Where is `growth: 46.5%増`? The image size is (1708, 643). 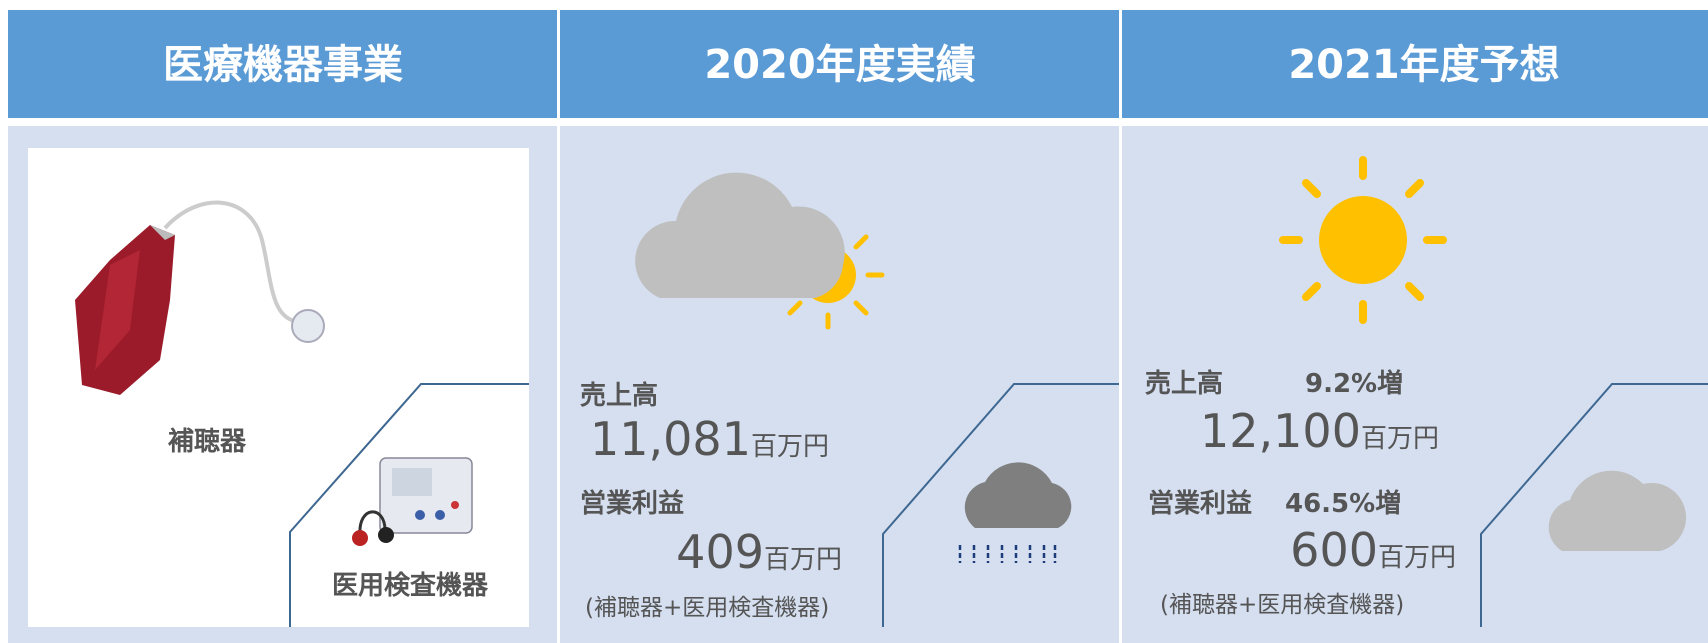 growth: 46.5%増 is located at coordinates (1343, 504).